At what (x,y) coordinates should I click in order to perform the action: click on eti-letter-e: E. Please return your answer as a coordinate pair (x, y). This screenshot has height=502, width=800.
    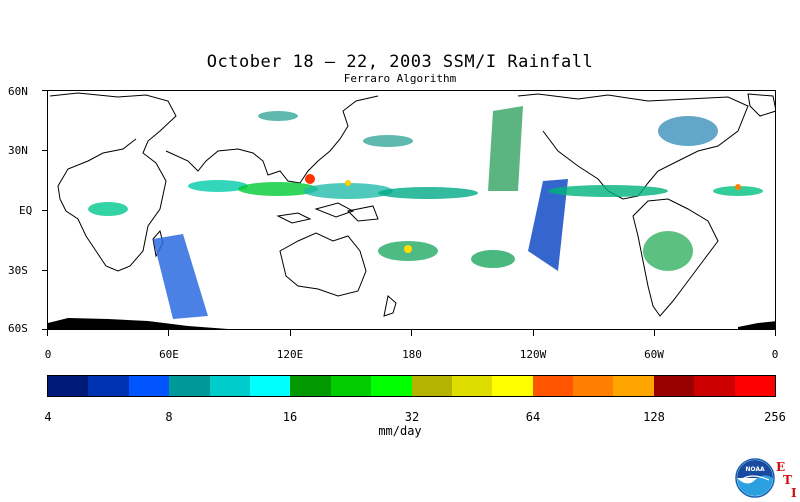
    Looking at the image, I should click on (781, 467).